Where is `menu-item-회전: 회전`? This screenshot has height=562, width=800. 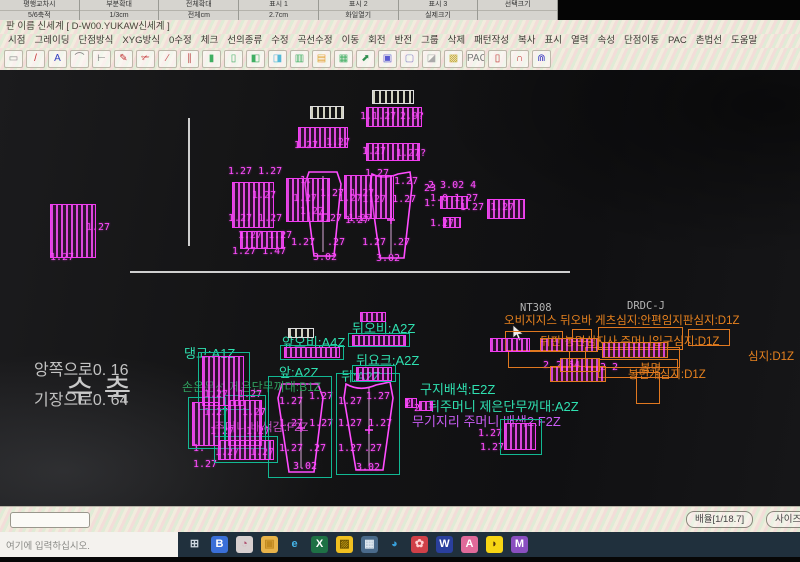
menu-item-회전: 회전 is located at coordinates (377, 40).